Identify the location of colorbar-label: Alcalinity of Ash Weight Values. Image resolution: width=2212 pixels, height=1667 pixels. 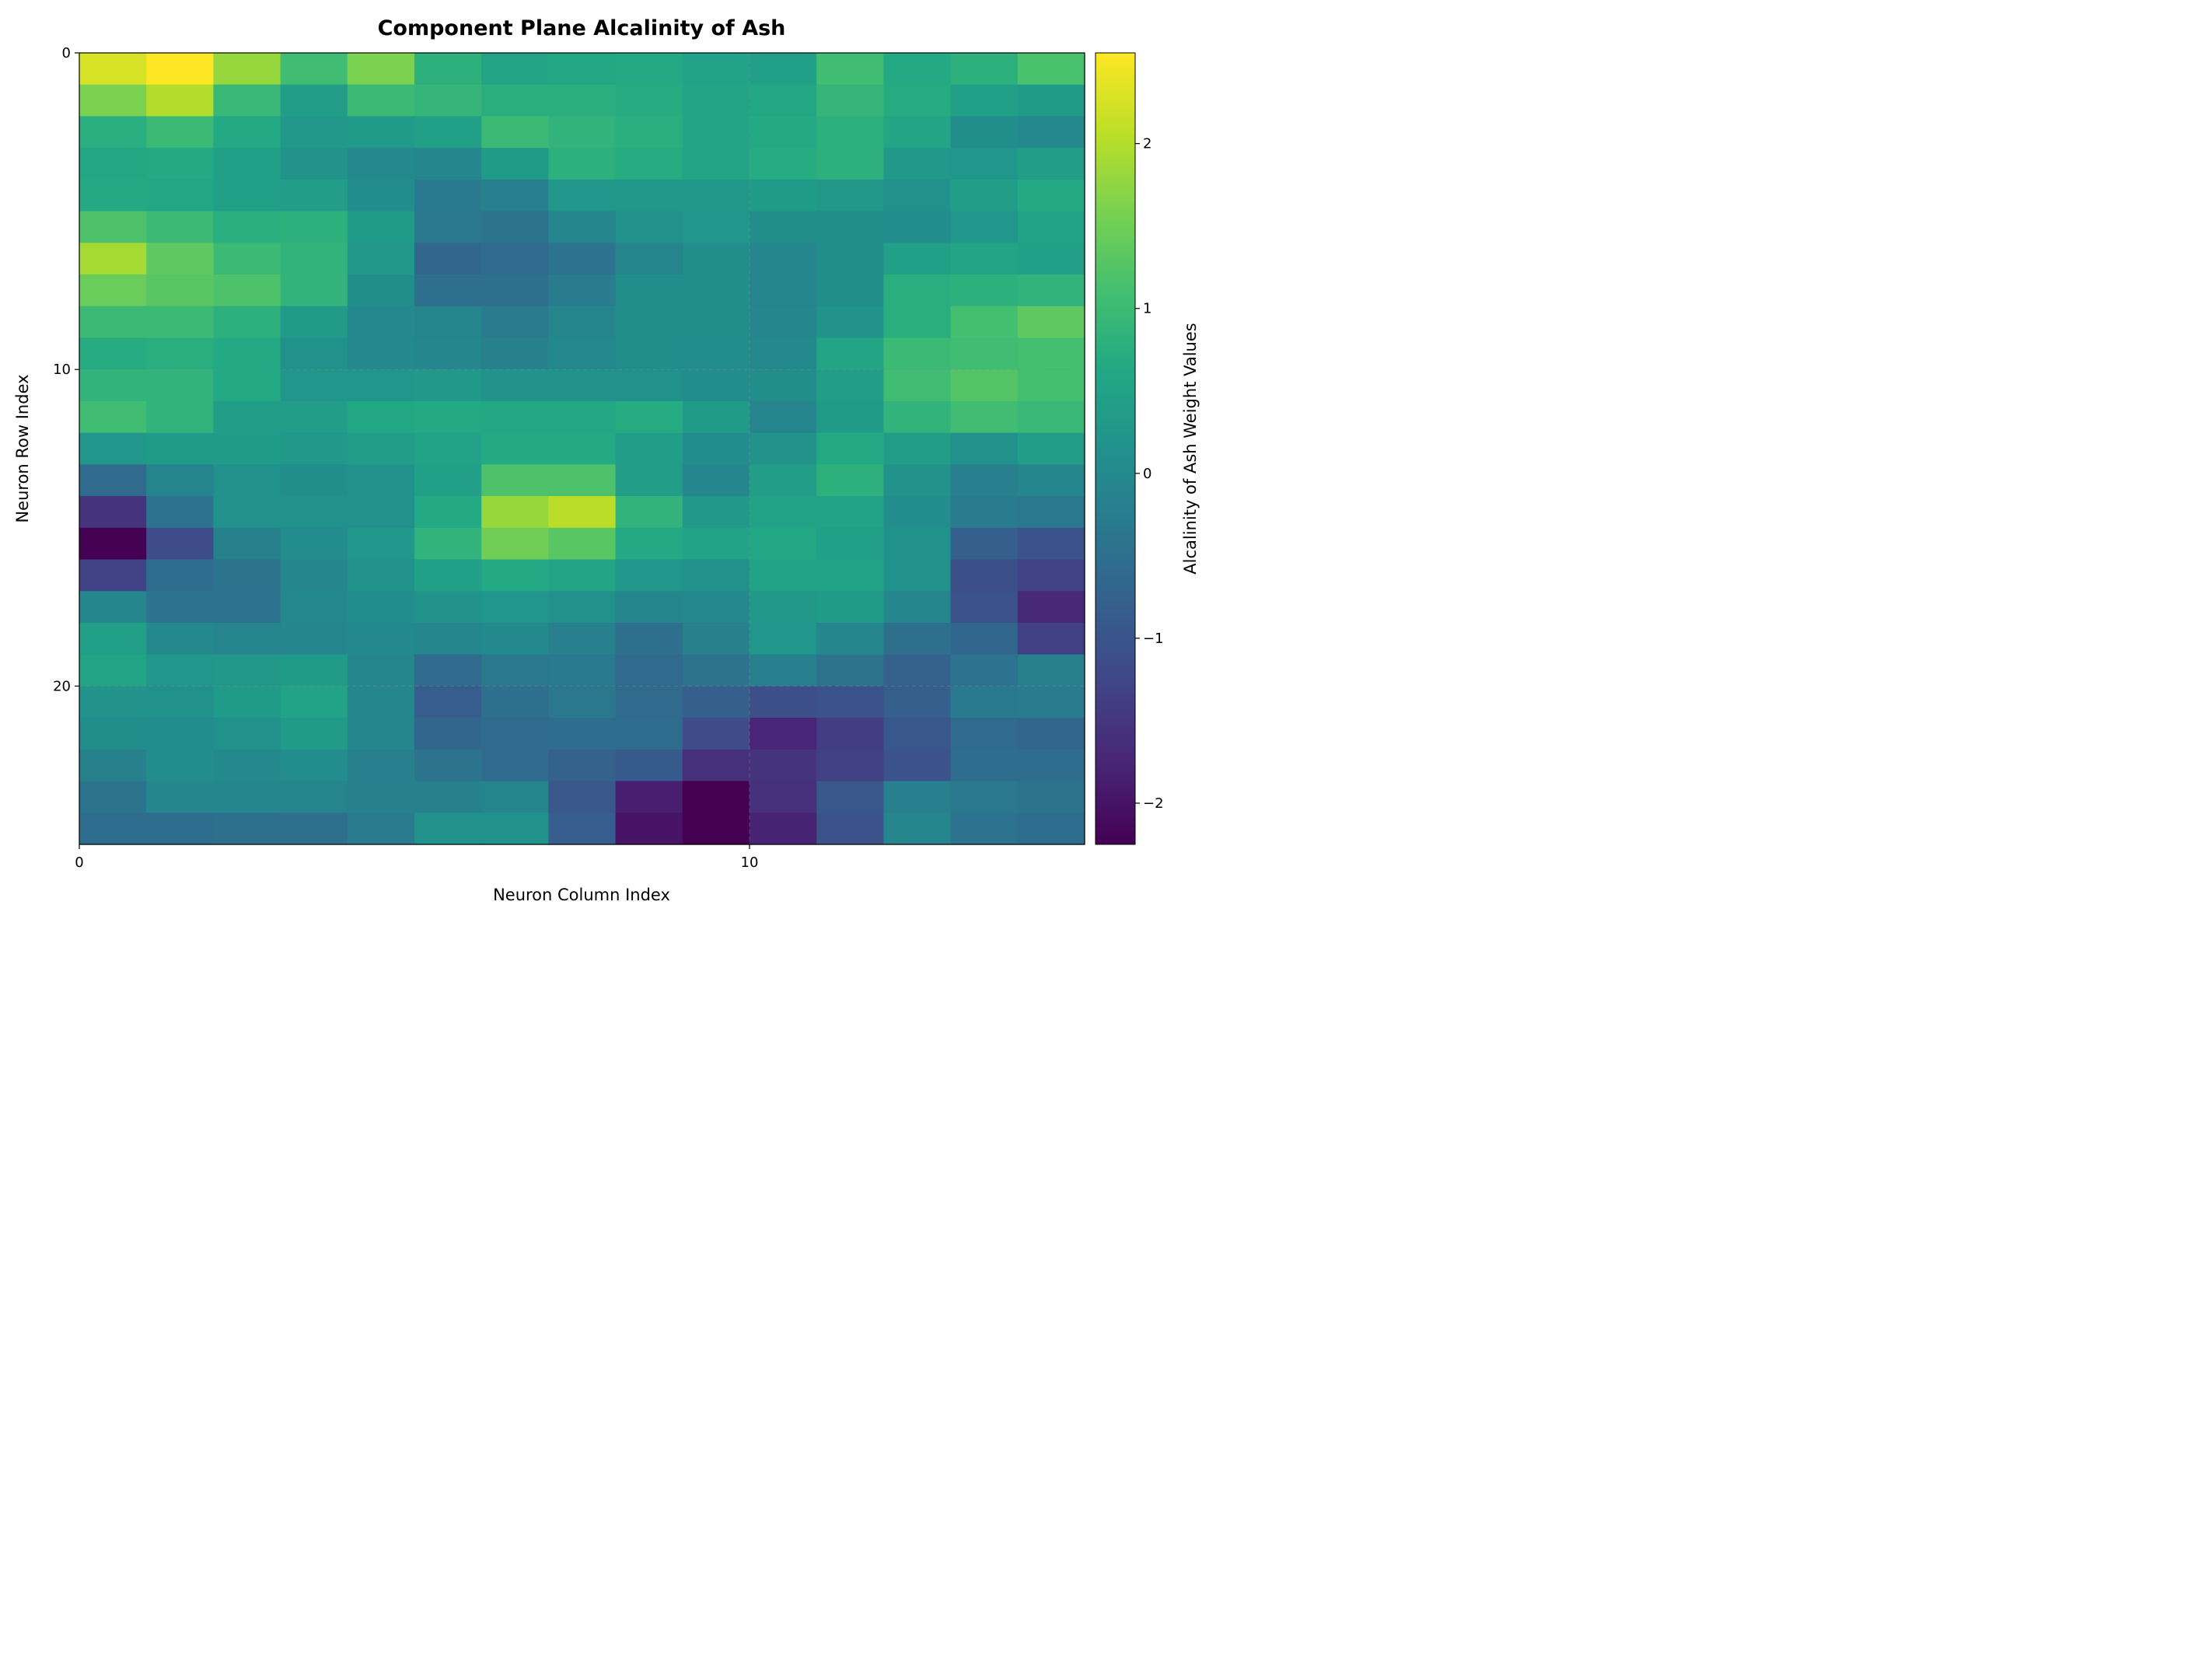
(1190, 448).